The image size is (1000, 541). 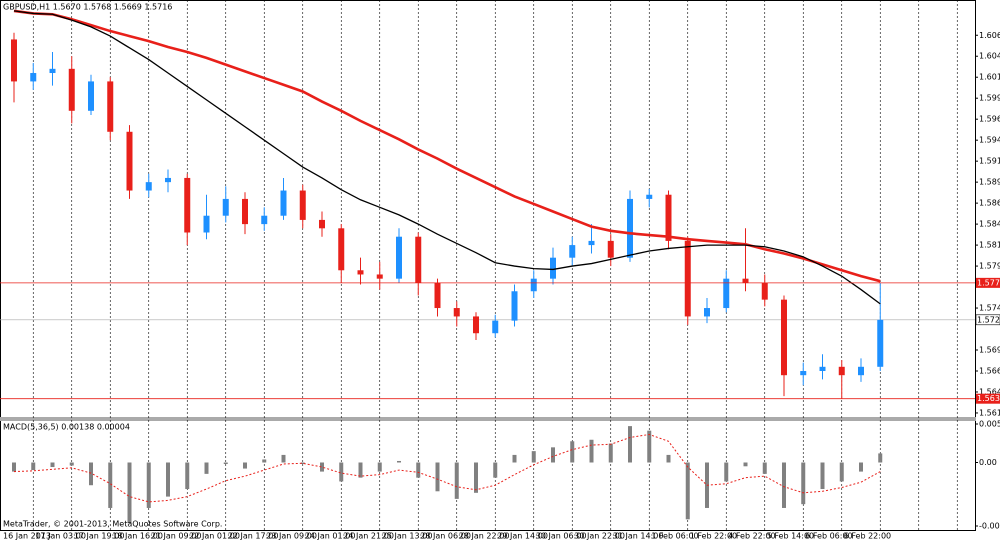 I want to click on last-price-box, so click(x=987, y=320).